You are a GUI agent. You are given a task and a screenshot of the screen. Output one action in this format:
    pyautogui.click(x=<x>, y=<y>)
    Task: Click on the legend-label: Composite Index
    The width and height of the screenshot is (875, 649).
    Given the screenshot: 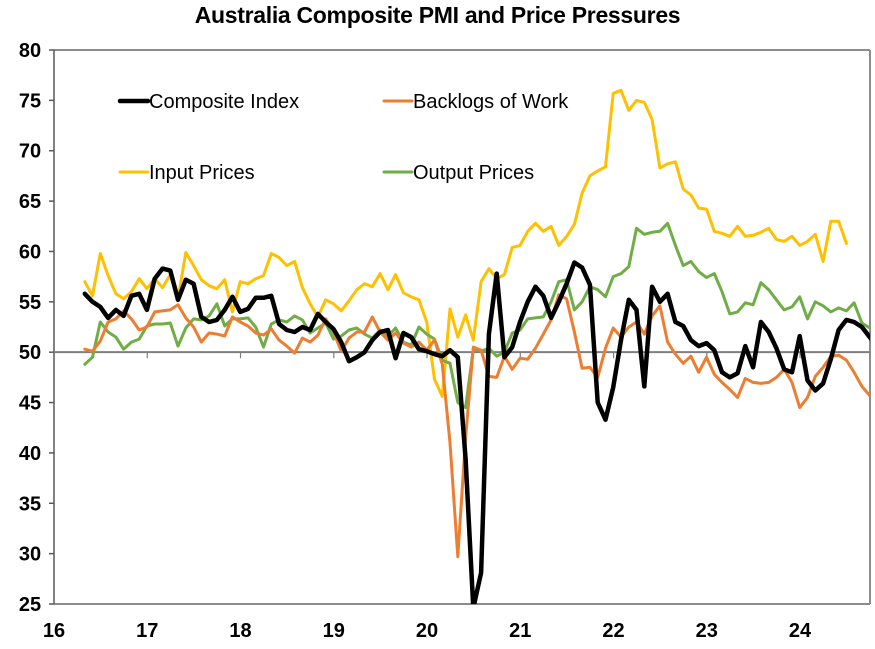 What is the action you would take?
    pyautogui.click(x=224, y=102)
    